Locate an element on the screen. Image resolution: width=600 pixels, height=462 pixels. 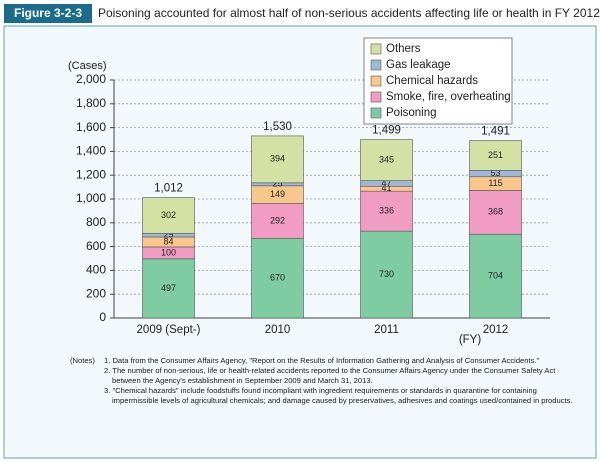
y-tick-label: 600 is located at coordinates (96, 246).